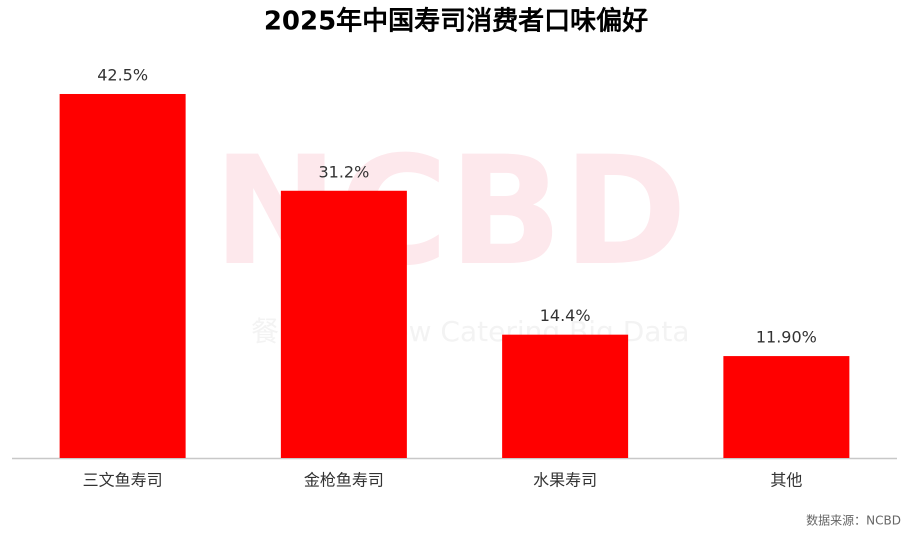 This screenshot has width=913, height=535. What do you see at coordinates (456, 21) in the screenshot?
I see `chart-title: 2025年中国寿司消费者口味偏好` at bounding box center [456, 21].